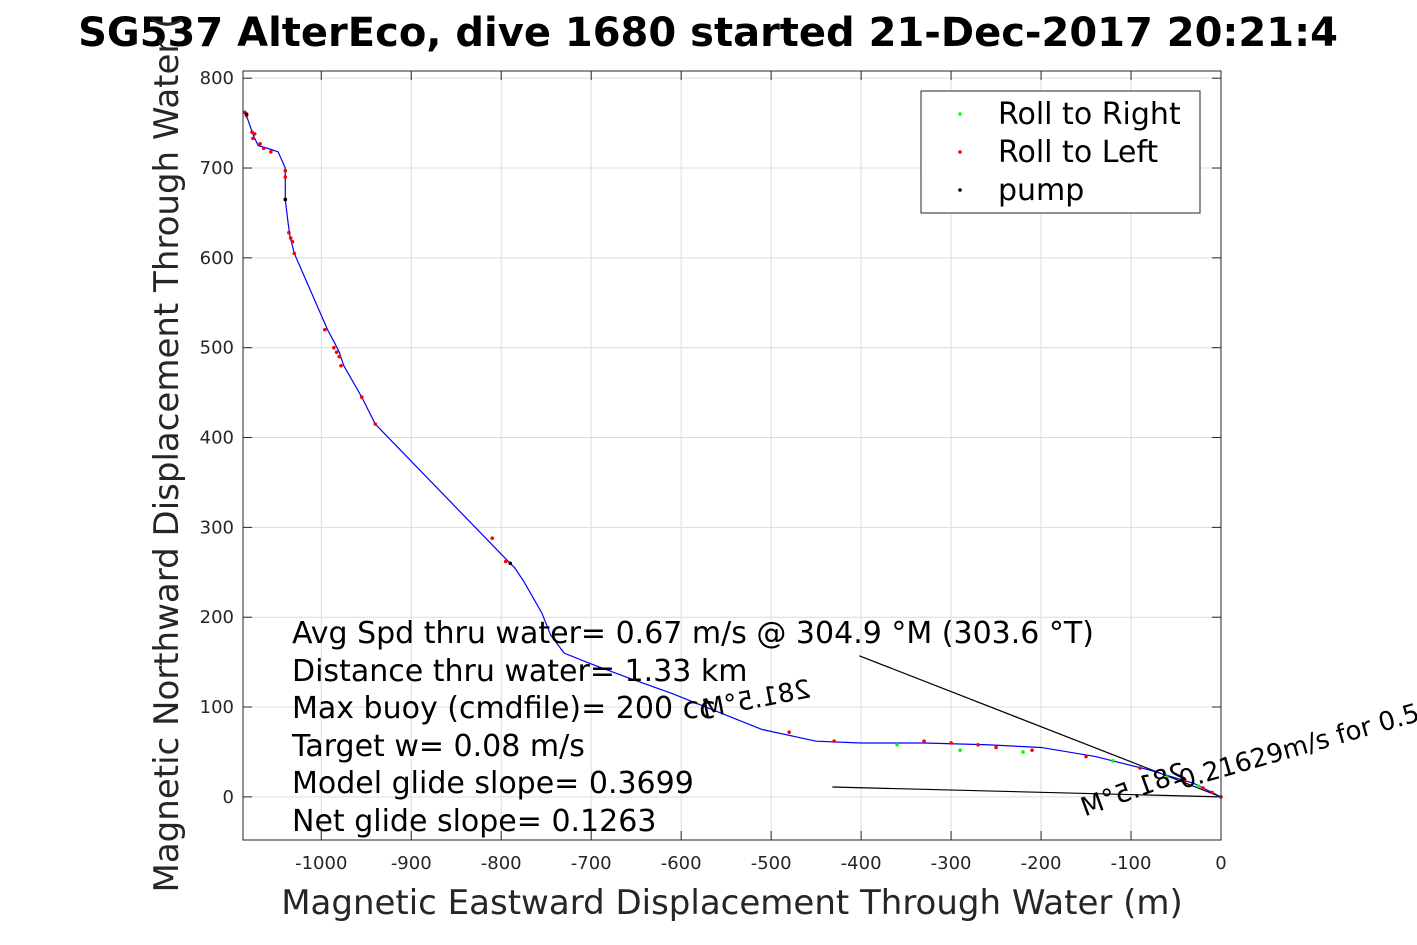 This screenshot has width=1417, height=945. Describe the element at coordinates (960, 190) in the screenshot. I see `legend-marker-pump` at that location.